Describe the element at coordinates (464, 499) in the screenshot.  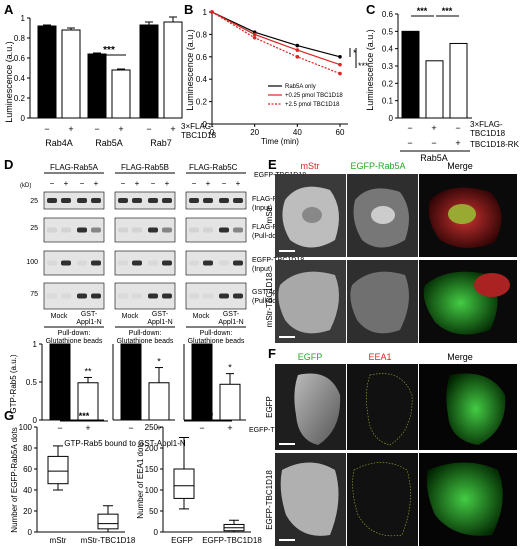
I see `panel-f-r2-merge-cell` at that location.